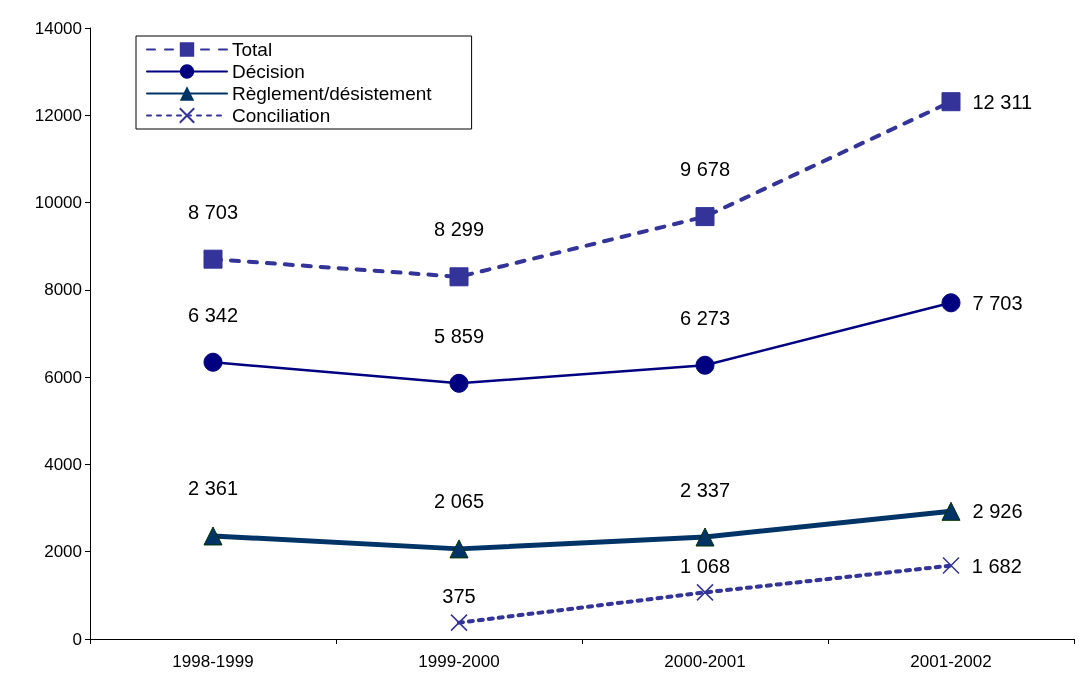 This screenshot has height=687, width=1084. Describe the element at coordinates (459, 335) in the screenshot. I see `data-label: 5 859` at that location.